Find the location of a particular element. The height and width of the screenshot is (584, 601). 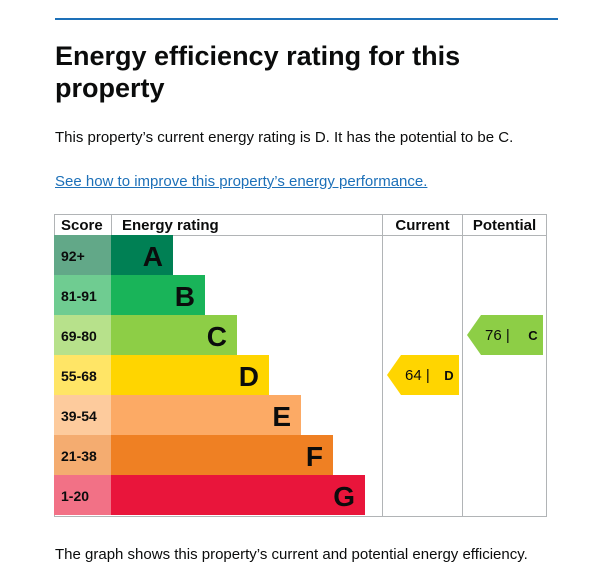

column-header-potential: Potential is located at coordinates (504, 225).